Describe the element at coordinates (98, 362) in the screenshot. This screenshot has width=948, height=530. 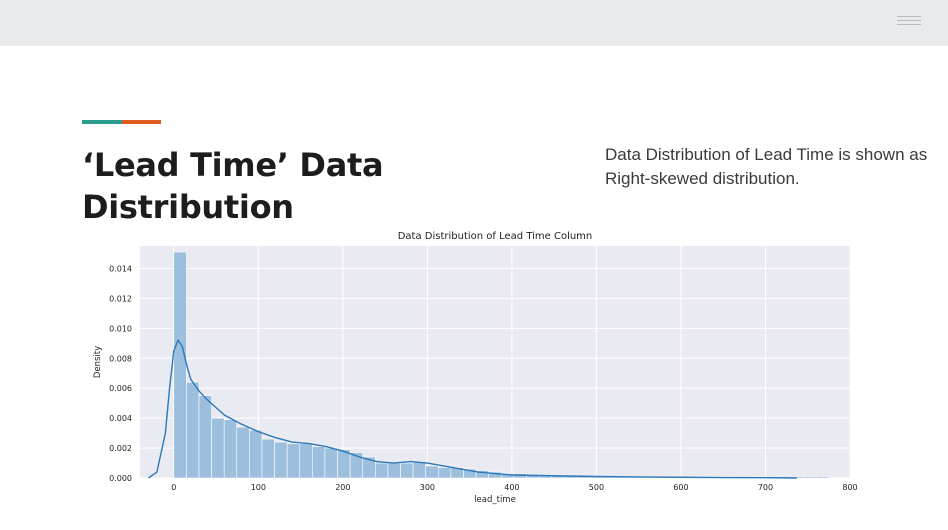
I see `y-axis-label: Density` at that location.